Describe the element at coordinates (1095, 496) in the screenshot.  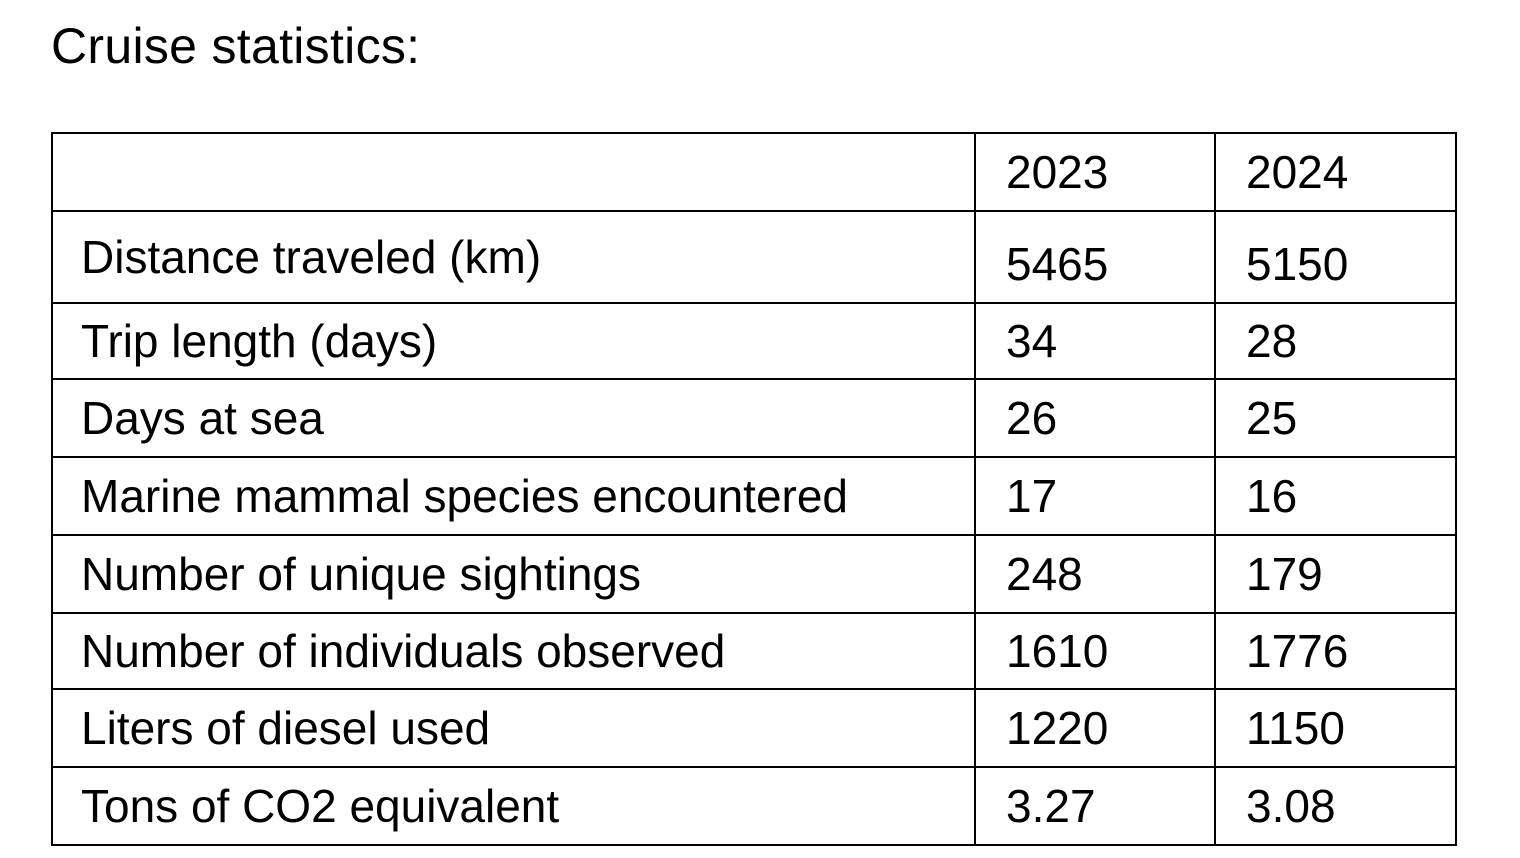
I see `value-2023: 17` at that location.